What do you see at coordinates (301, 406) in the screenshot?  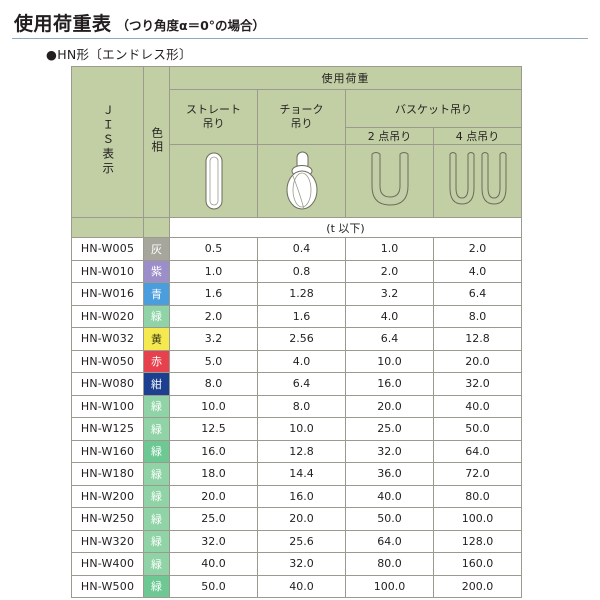 I see `cell-choke-load: 8.0` at bounding box center [301, 406].